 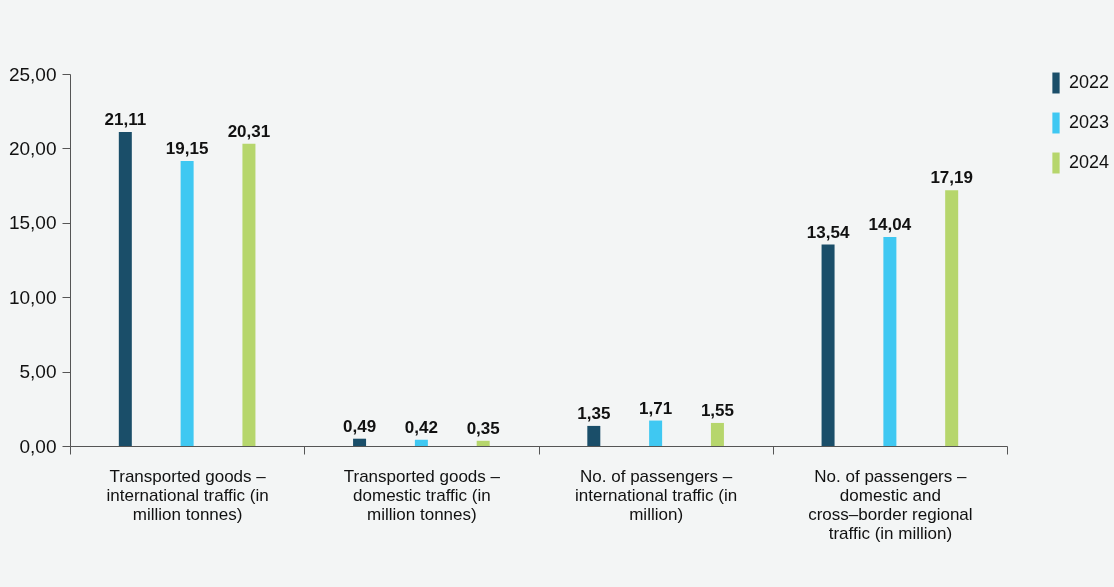 I want to click on text: 20,31, so click(x=249, y=131).